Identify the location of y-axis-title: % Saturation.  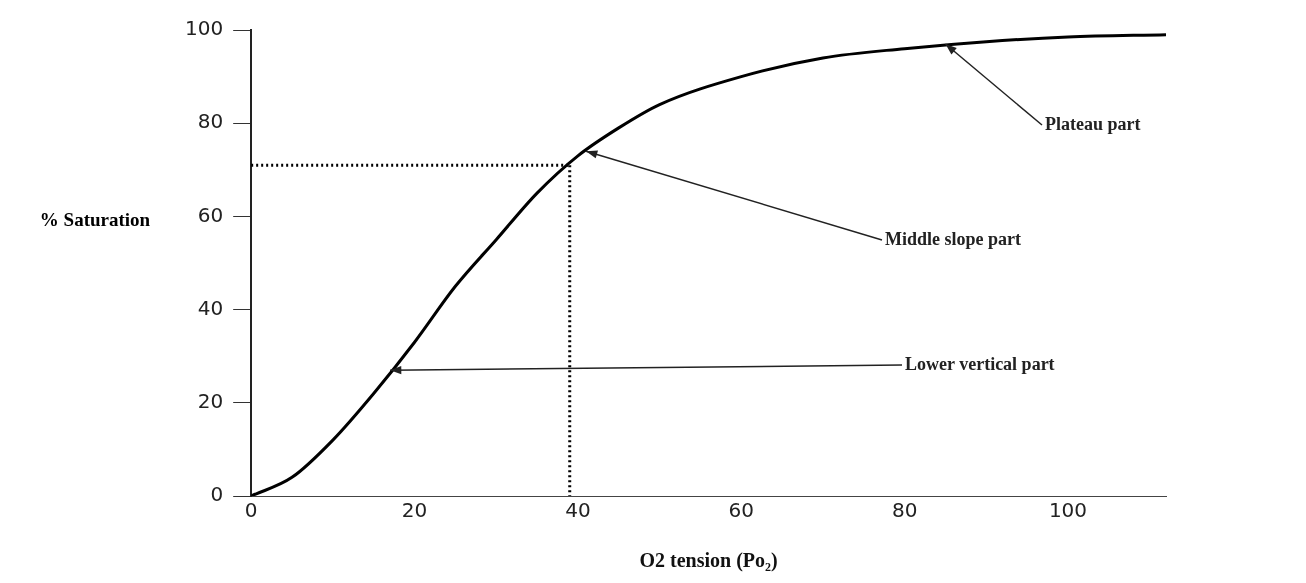
(95, 220).